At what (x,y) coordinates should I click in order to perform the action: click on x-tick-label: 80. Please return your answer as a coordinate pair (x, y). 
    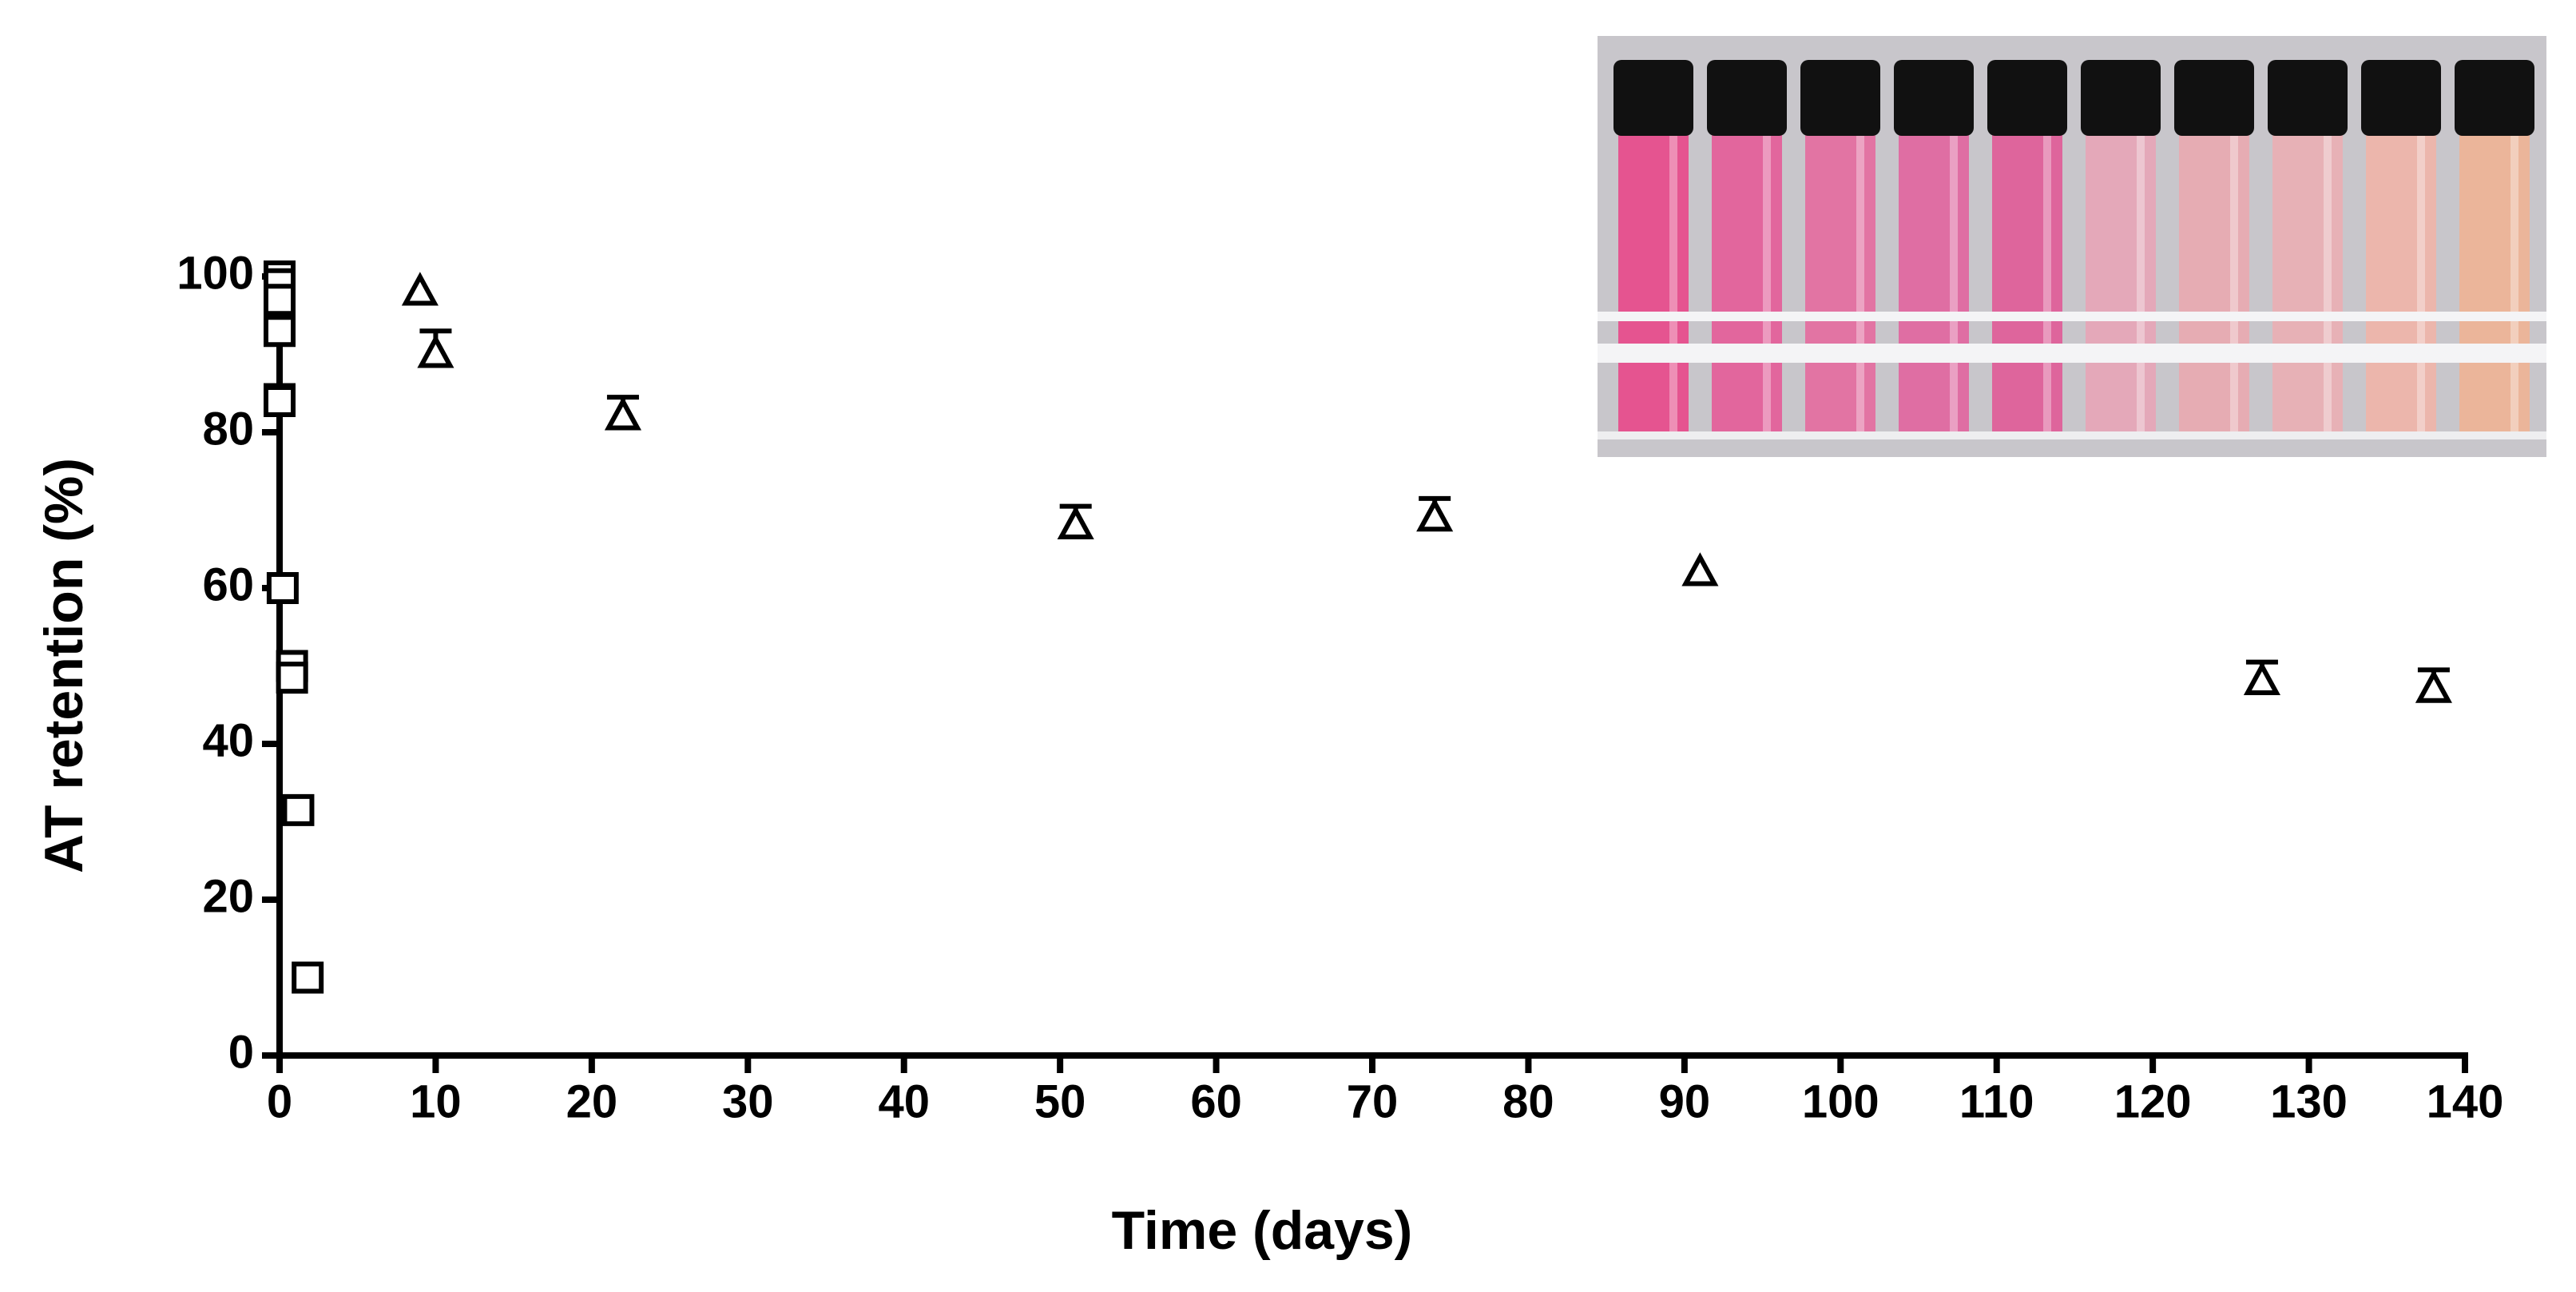
    Looking at the image, I should click on (1528, 1101).